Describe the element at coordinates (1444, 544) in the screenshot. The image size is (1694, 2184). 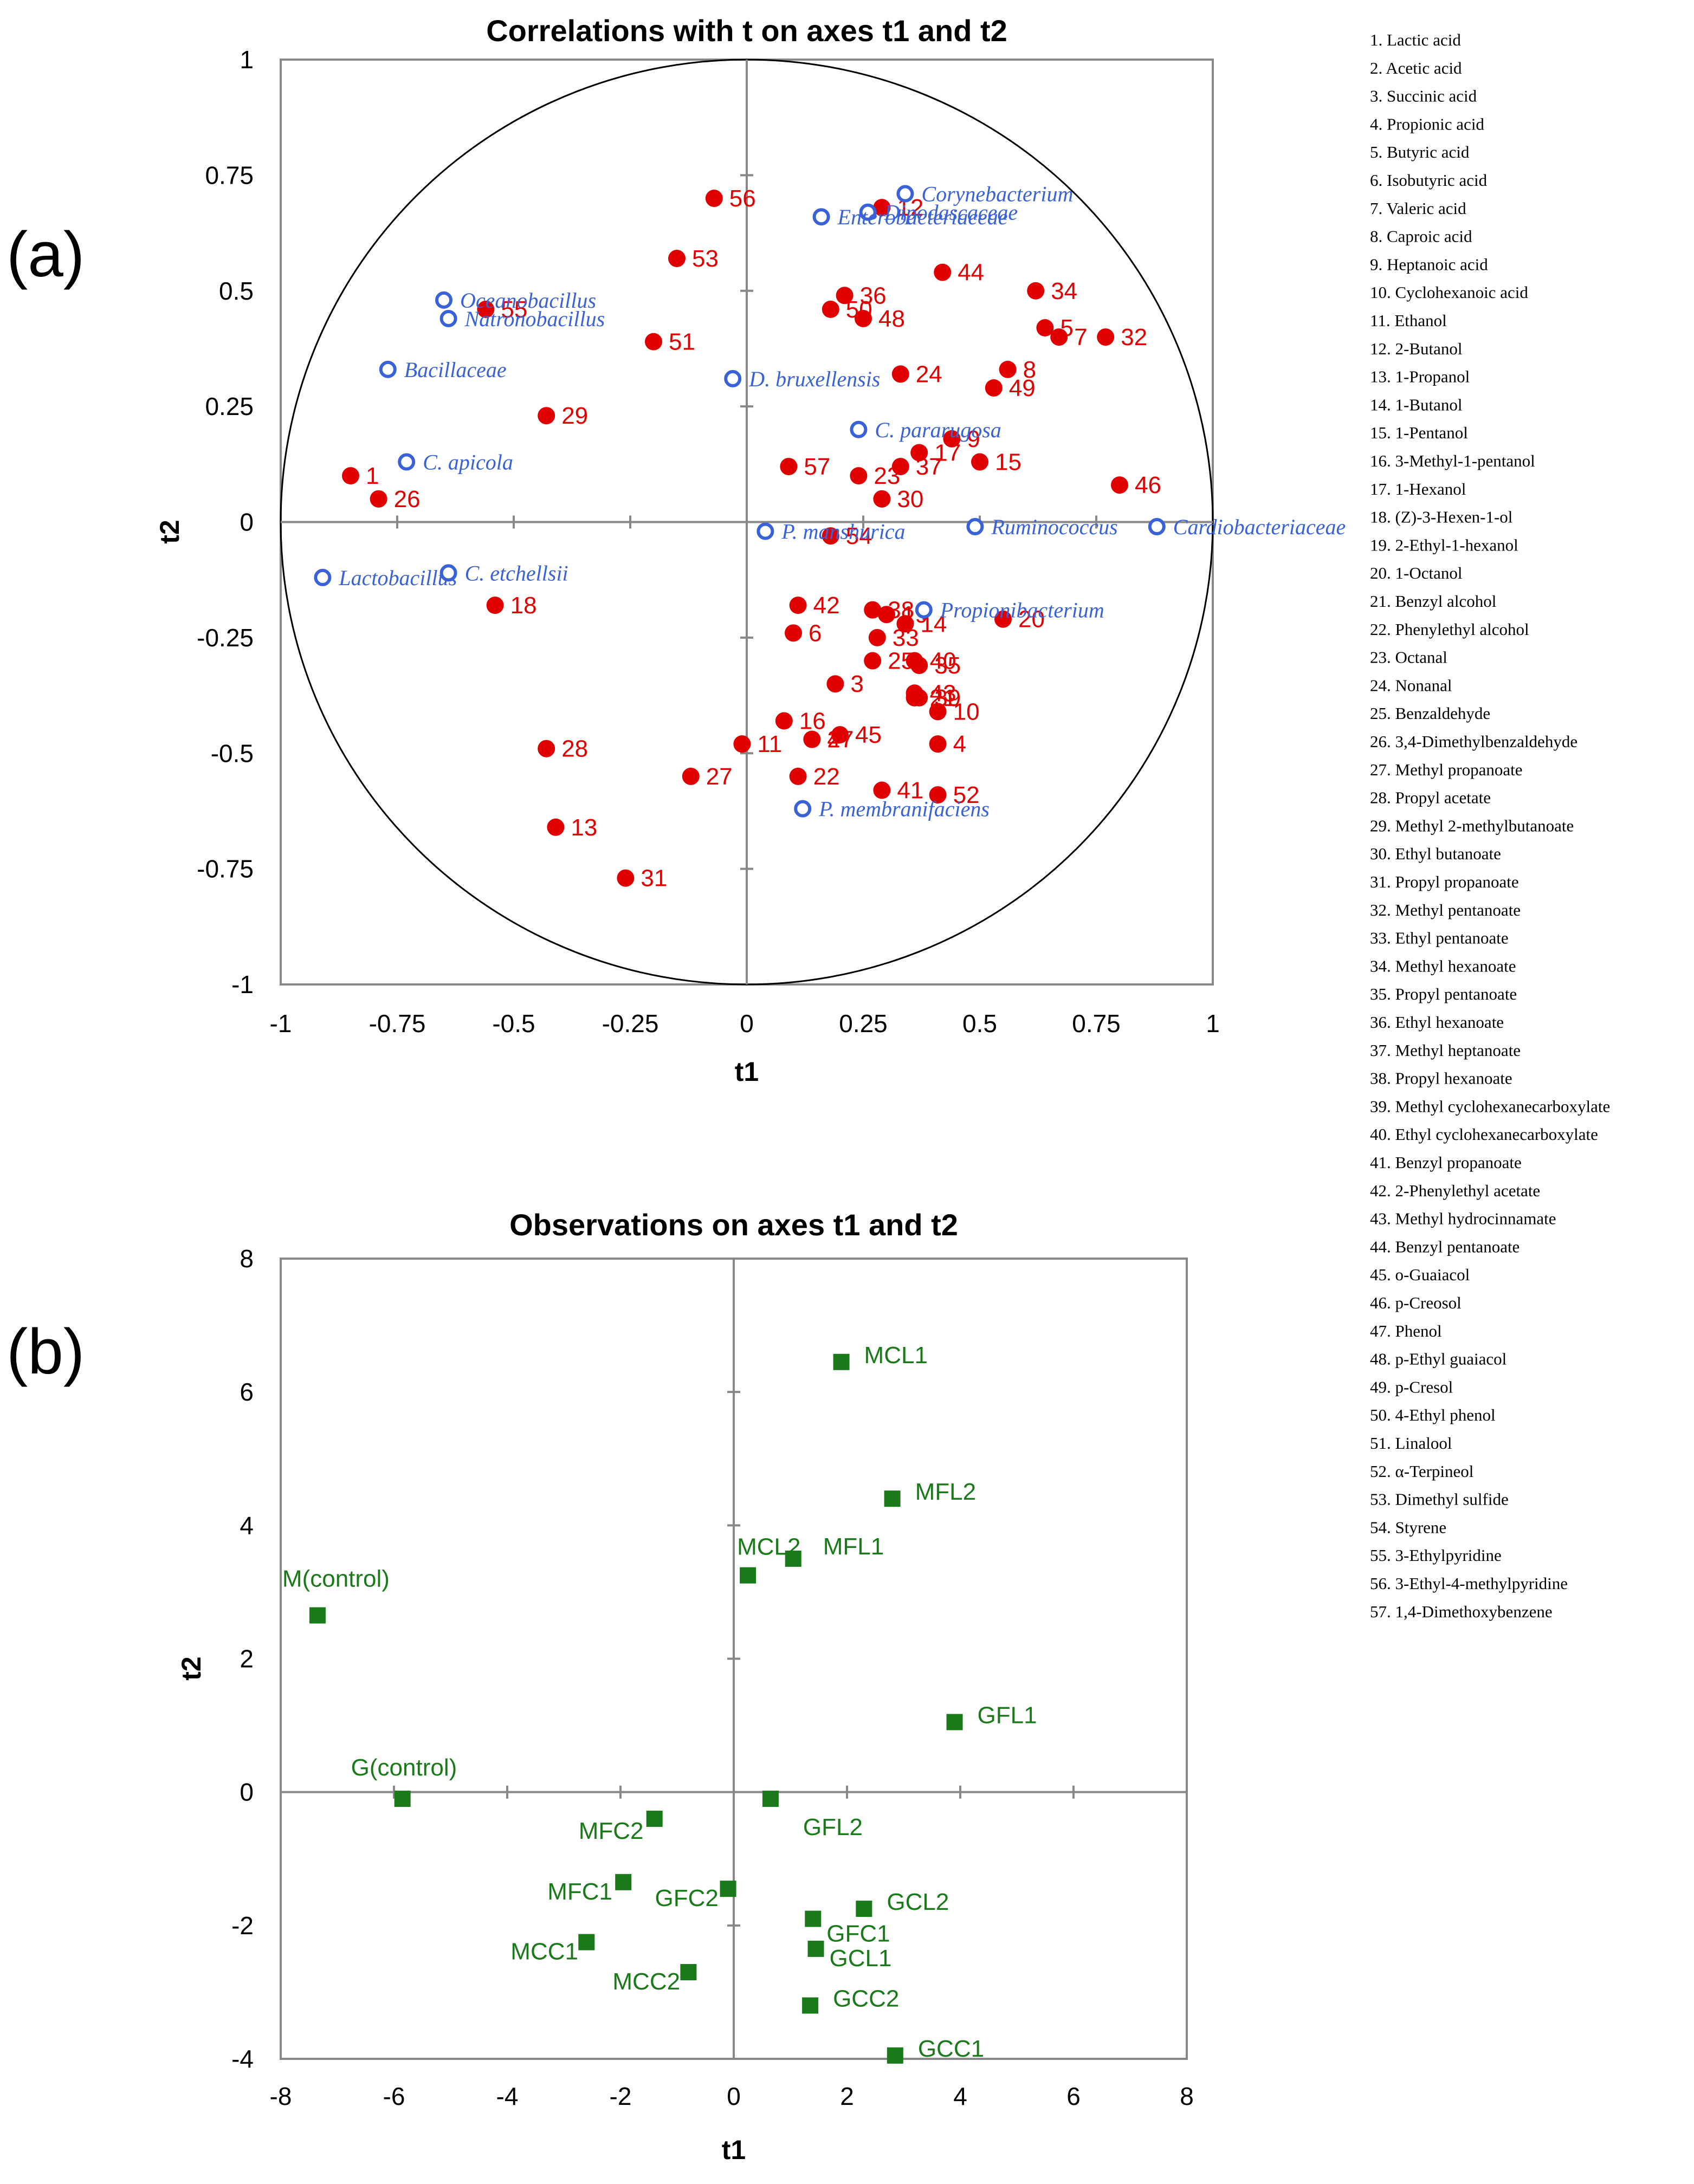
I see `legend-item: 19. 2-Ethyl-1-hexanol` at that location.